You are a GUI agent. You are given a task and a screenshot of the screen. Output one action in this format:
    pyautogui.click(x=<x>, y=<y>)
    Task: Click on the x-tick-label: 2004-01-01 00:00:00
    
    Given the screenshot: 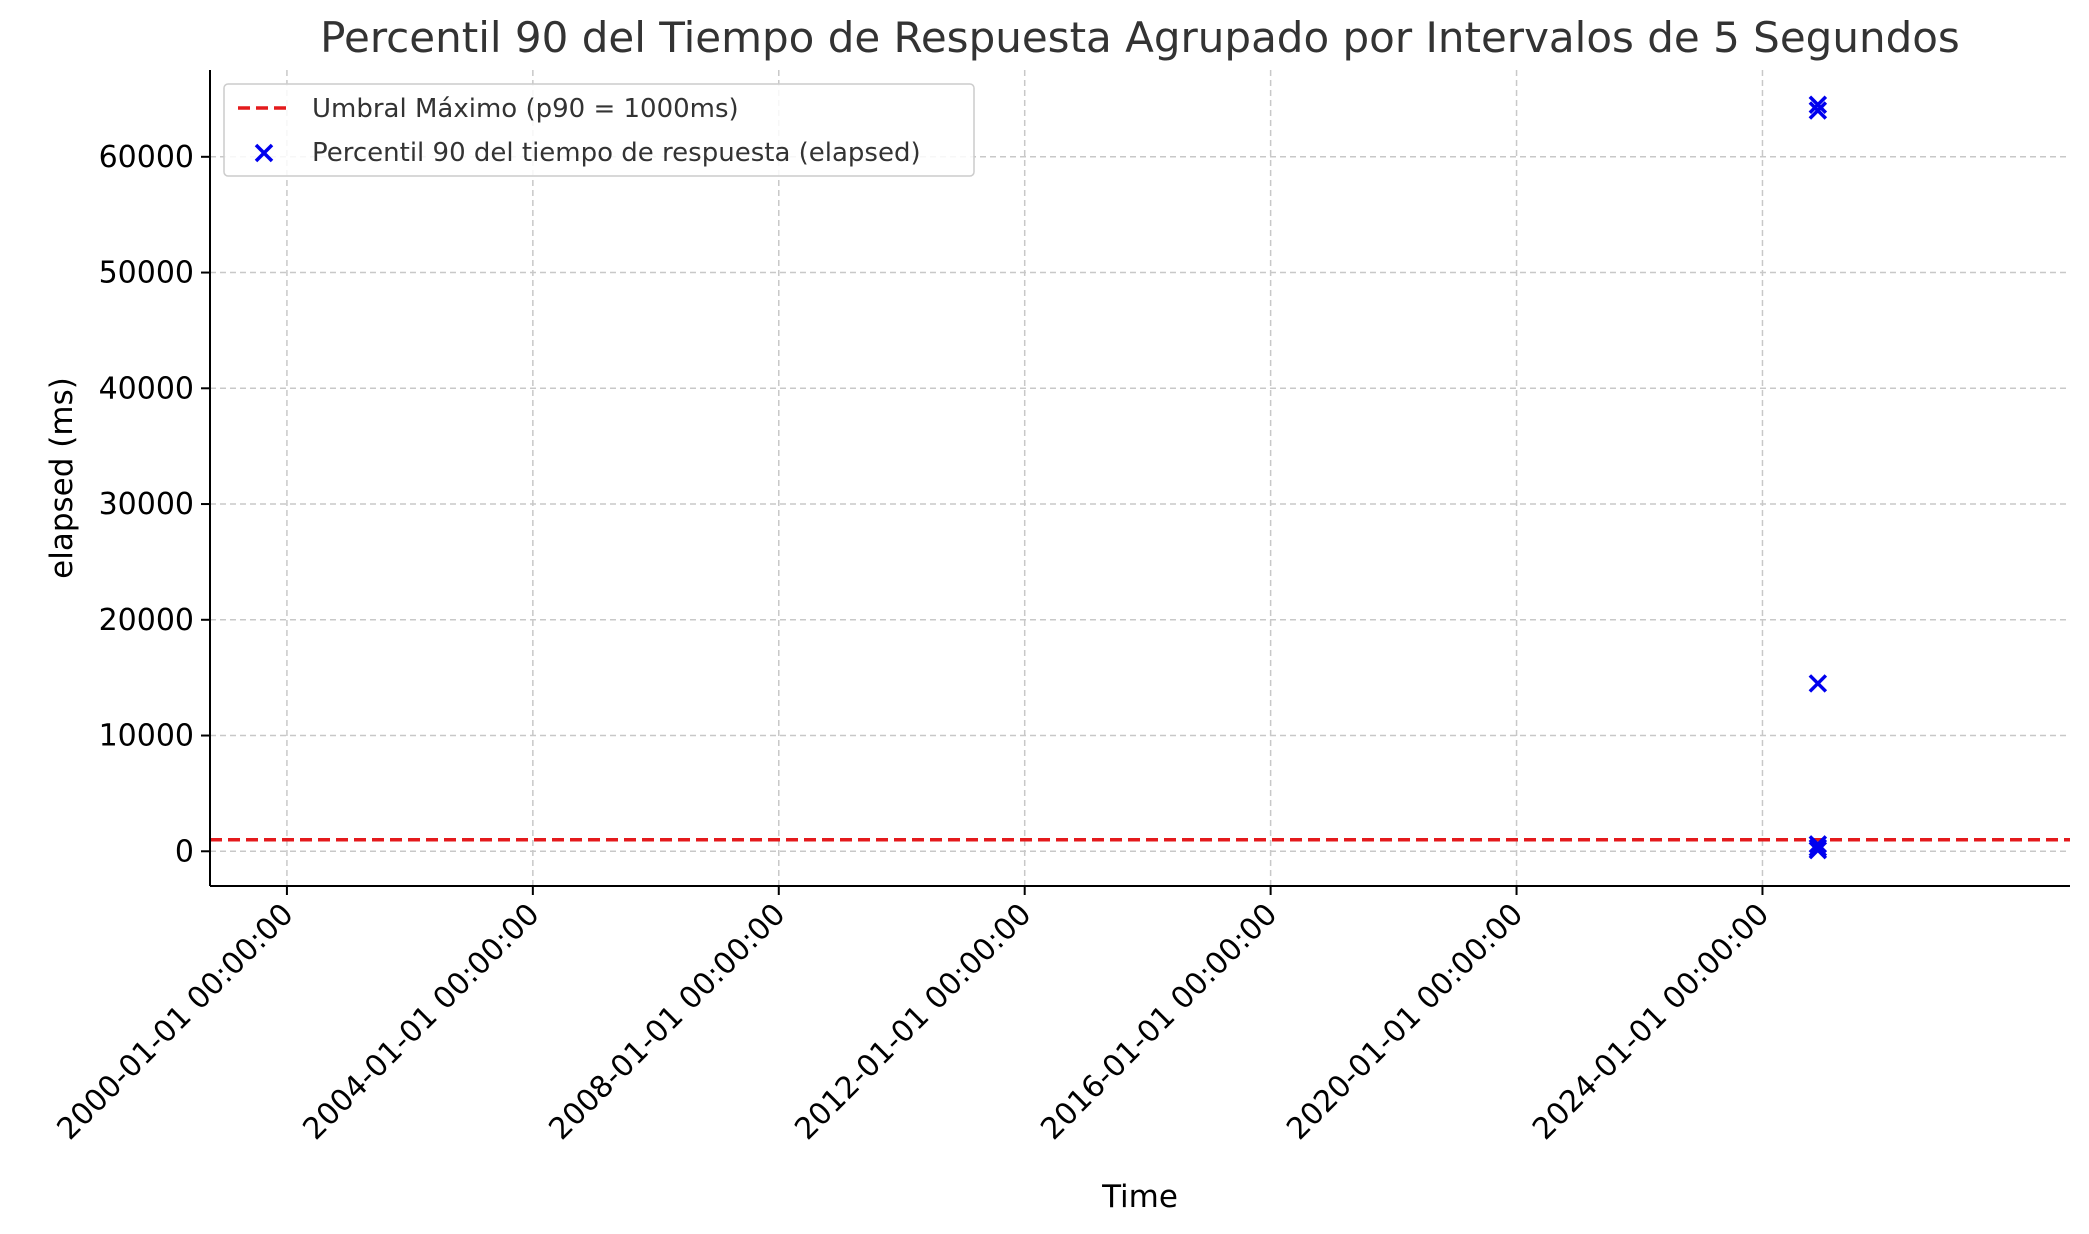 What is the action you would take?
    pyautogui.click(x=421, y=1022)
    